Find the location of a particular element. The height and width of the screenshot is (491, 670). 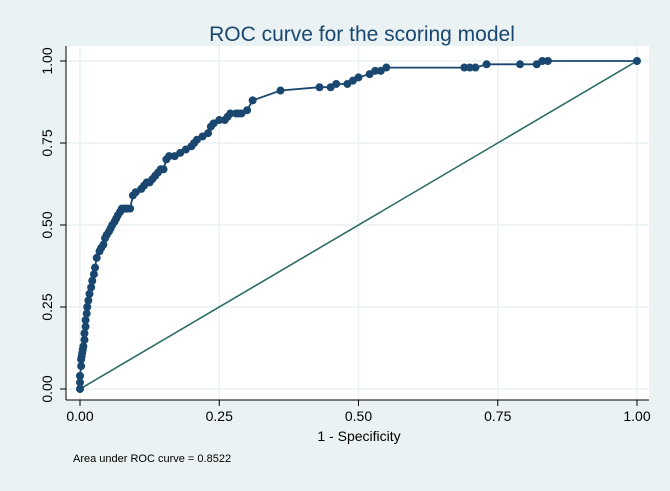

x-tick-label: 0.50 is located at coordinates (358, 416).